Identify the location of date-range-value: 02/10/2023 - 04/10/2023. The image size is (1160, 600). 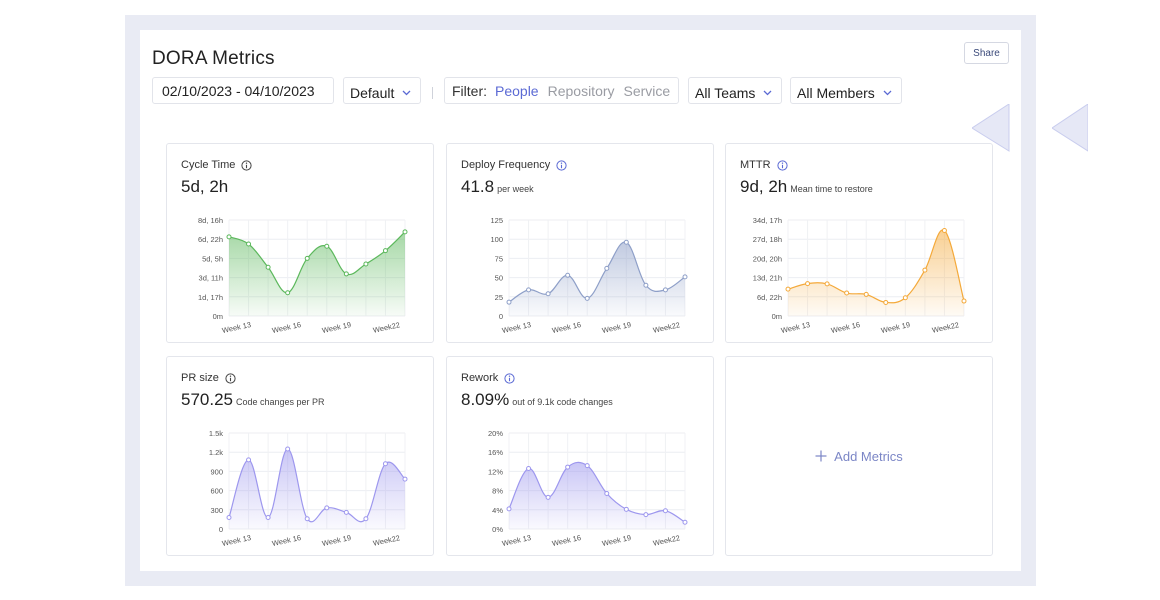
(238, 90).